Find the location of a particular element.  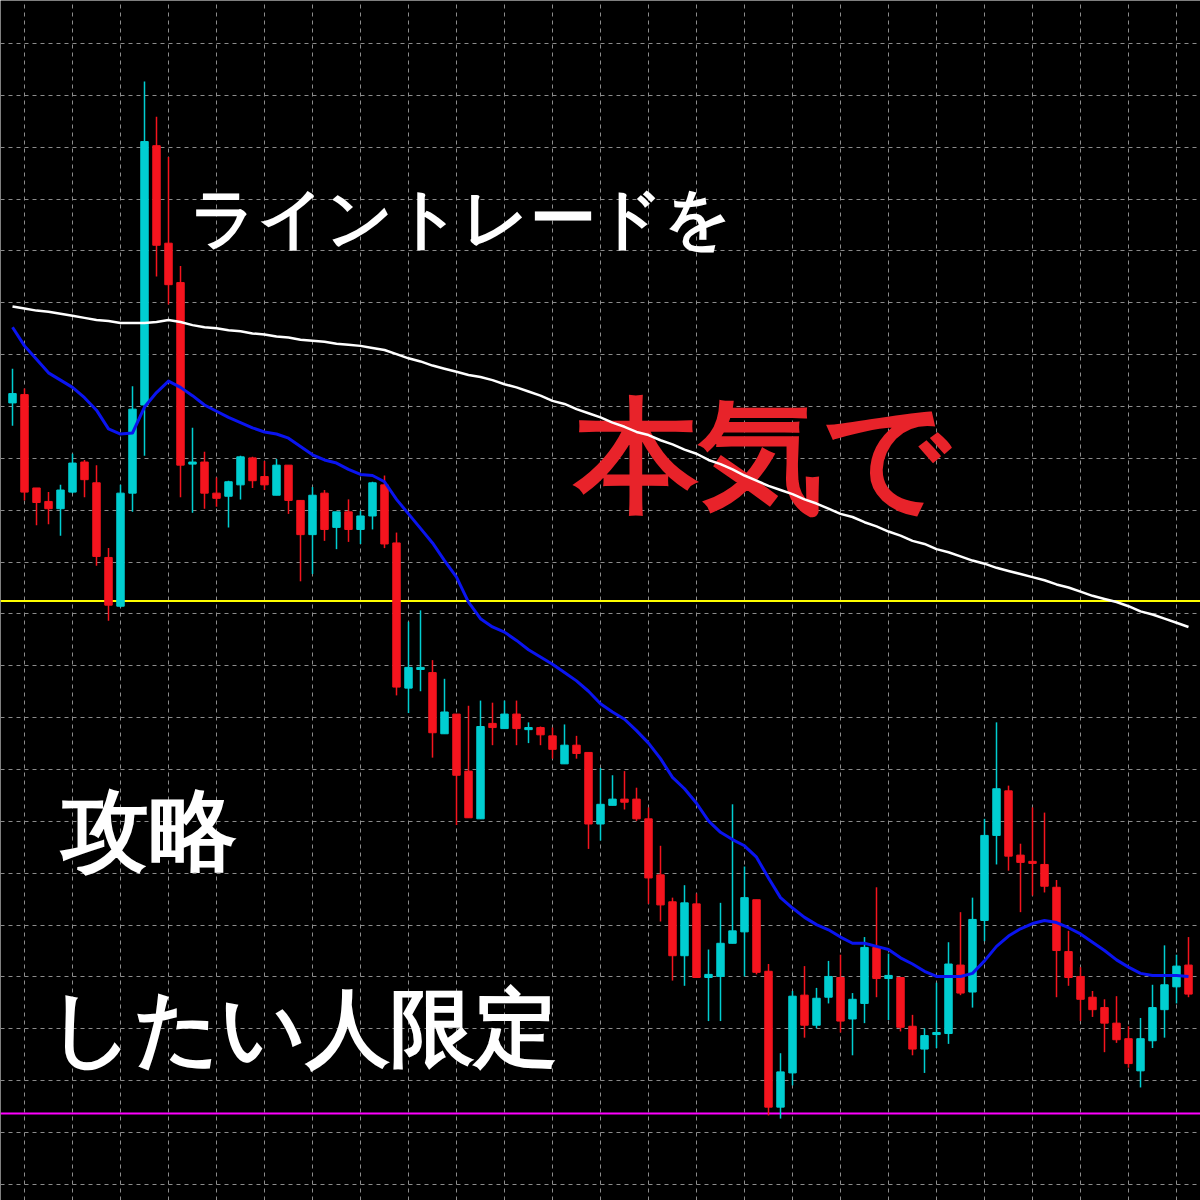

annotation: 攻略 is located at coordinates (147, 830).